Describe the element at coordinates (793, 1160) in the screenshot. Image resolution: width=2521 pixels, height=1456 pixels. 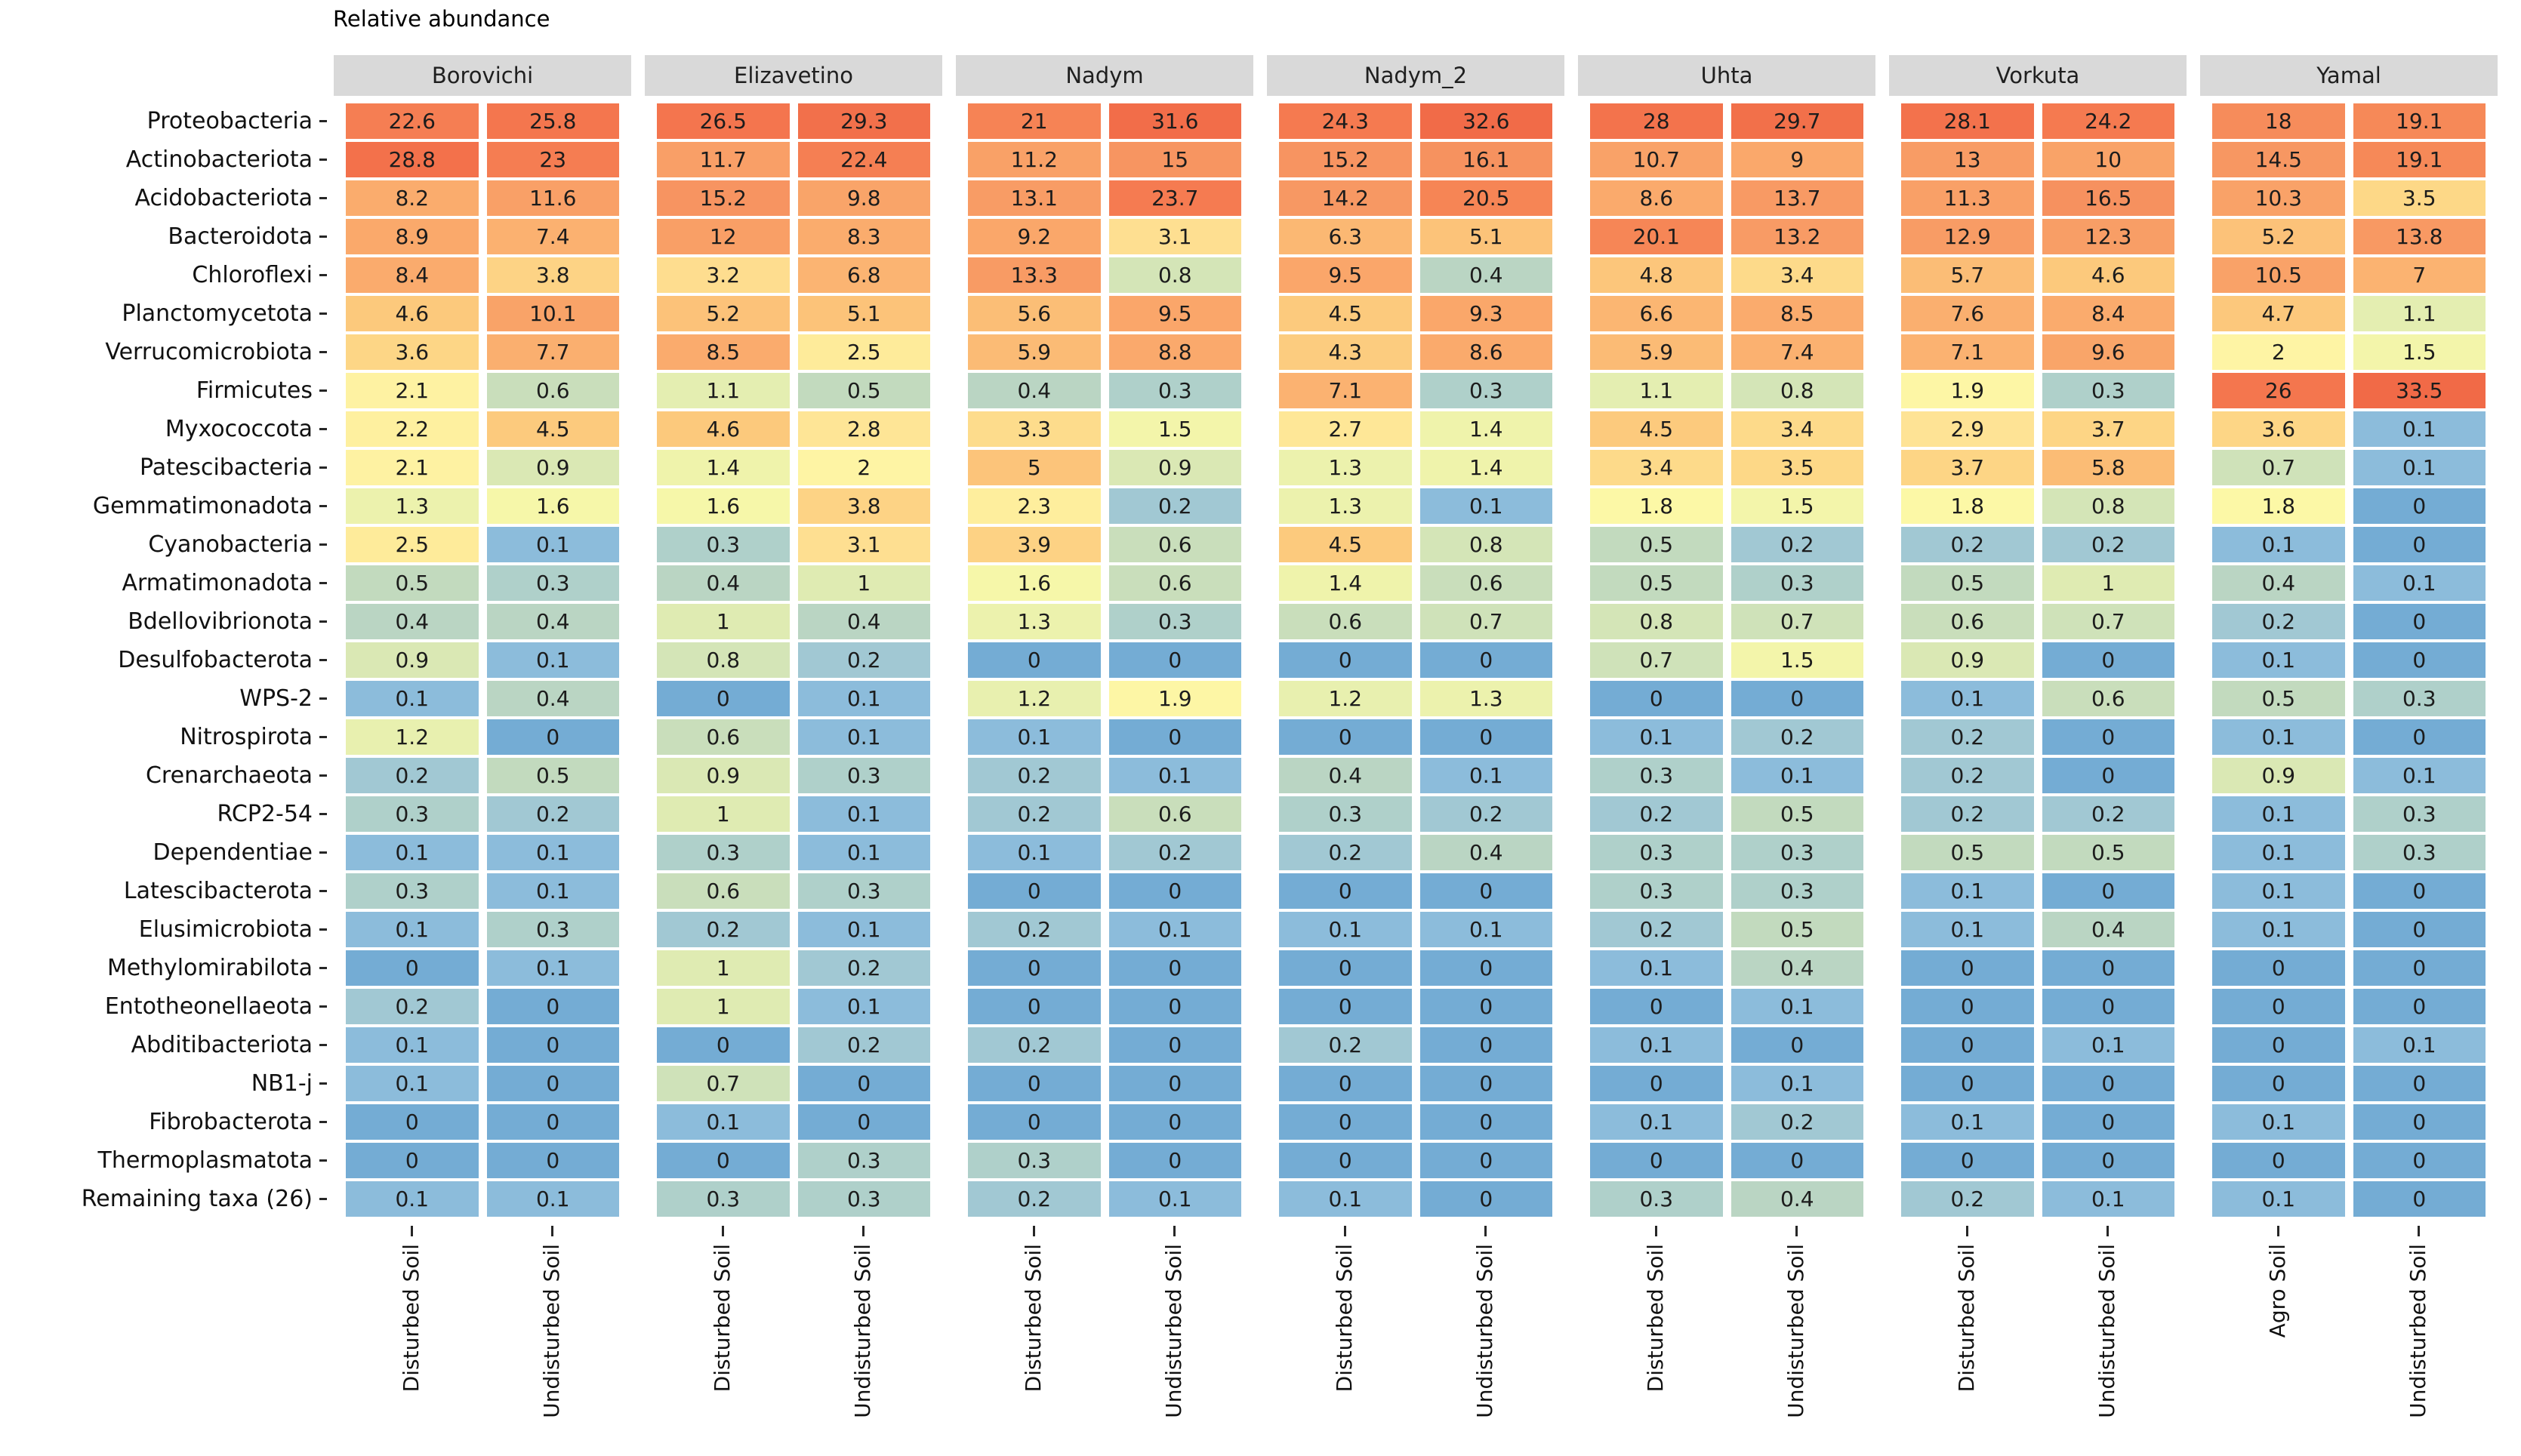
I see `panel-elizavetino: 0 0.3` at that location.